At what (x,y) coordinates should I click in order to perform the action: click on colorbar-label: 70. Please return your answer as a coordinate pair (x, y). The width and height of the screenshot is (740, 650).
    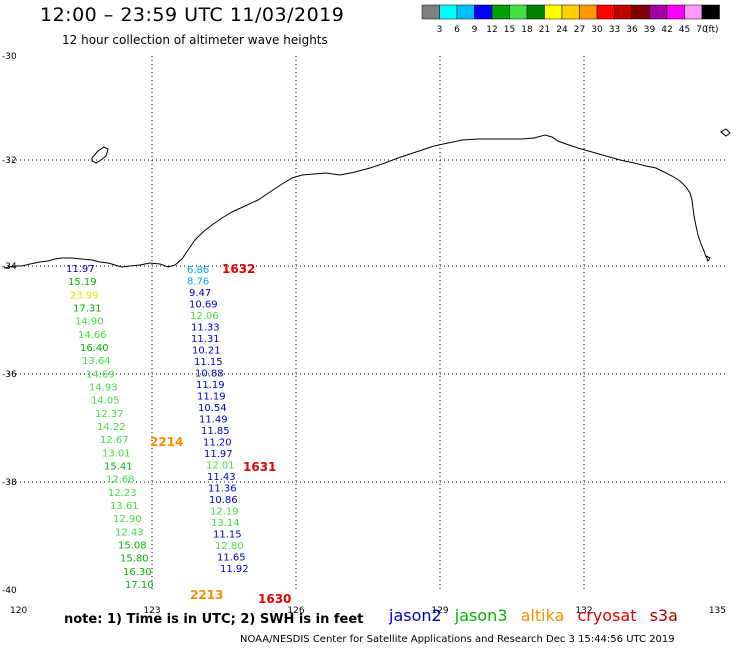
    Looking at the image, I should click on (702, 30).